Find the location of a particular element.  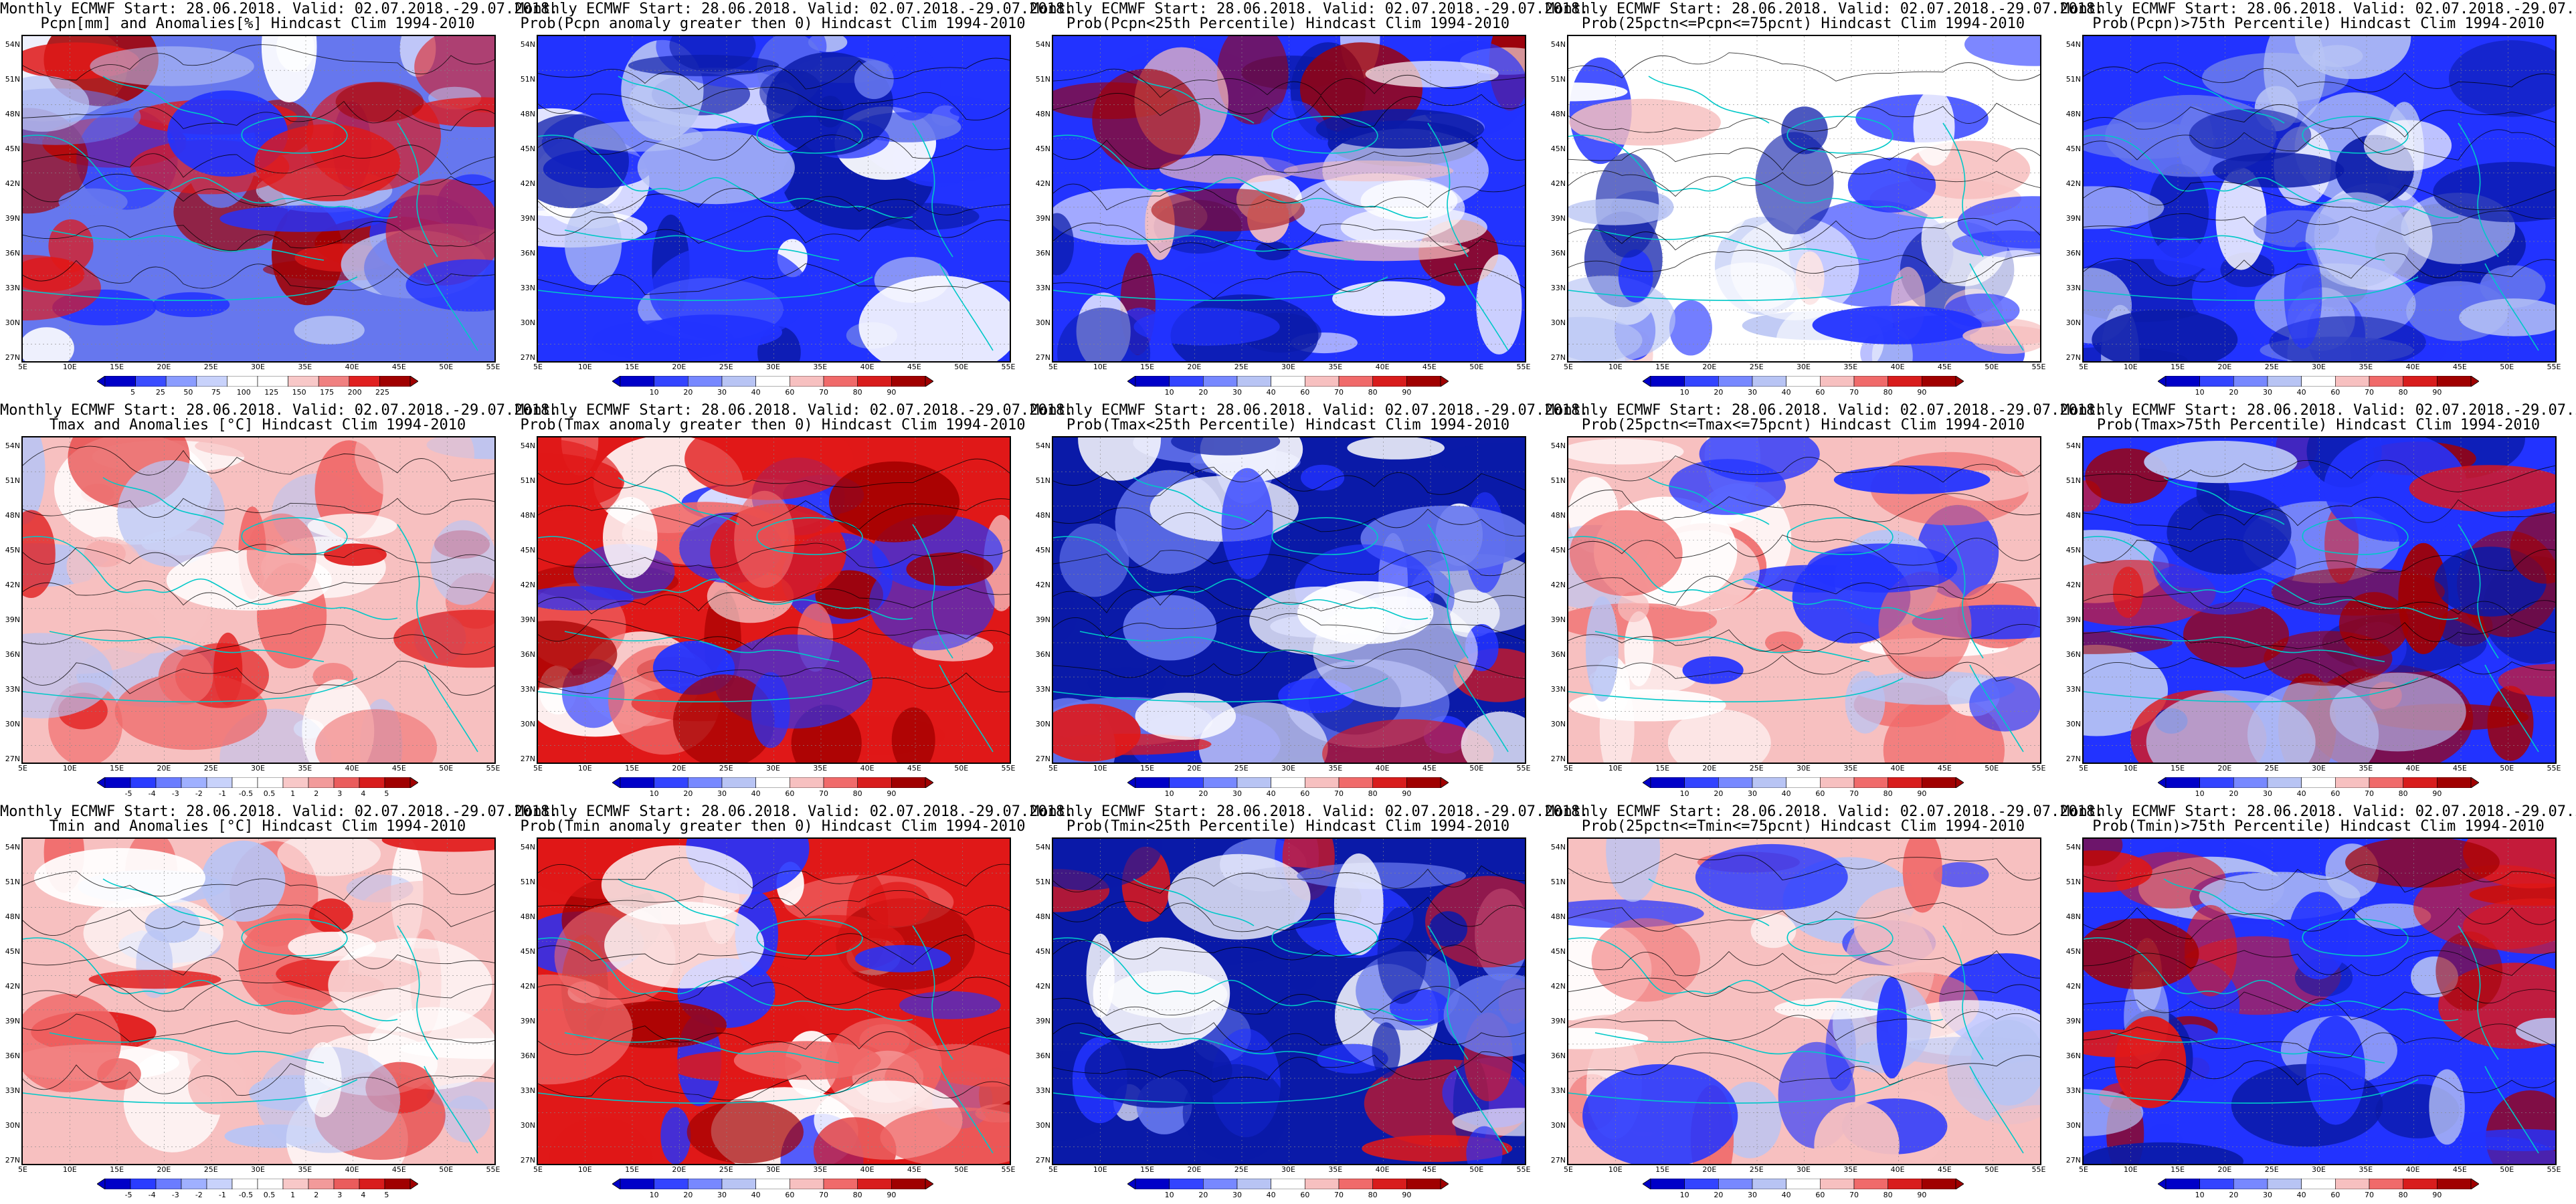

colorbar-label: 125 is located at coordinates (271, 392).